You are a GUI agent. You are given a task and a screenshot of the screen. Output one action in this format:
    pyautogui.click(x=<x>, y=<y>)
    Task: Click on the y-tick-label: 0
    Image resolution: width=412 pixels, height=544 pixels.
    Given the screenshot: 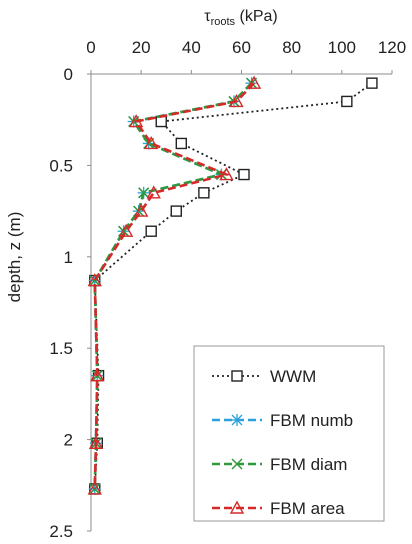 What is the action you would take?
    pyautogui.click(x=68, y=74)
    